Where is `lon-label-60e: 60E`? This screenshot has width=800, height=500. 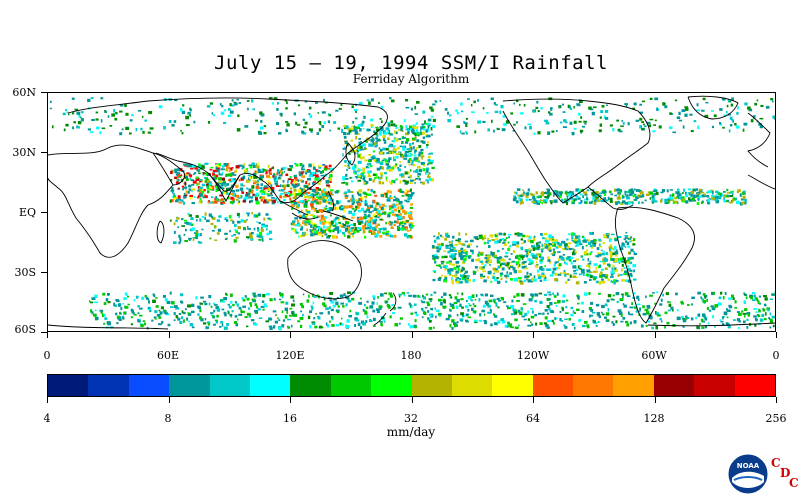 lon-label-60e: 60E is located at coordinates (168, 355).